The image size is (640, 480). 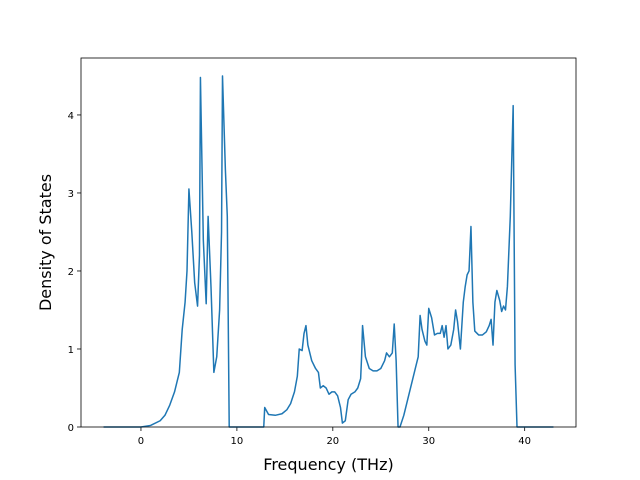 I want to click on y-tick-label: 1, so click(x=71, y=350).